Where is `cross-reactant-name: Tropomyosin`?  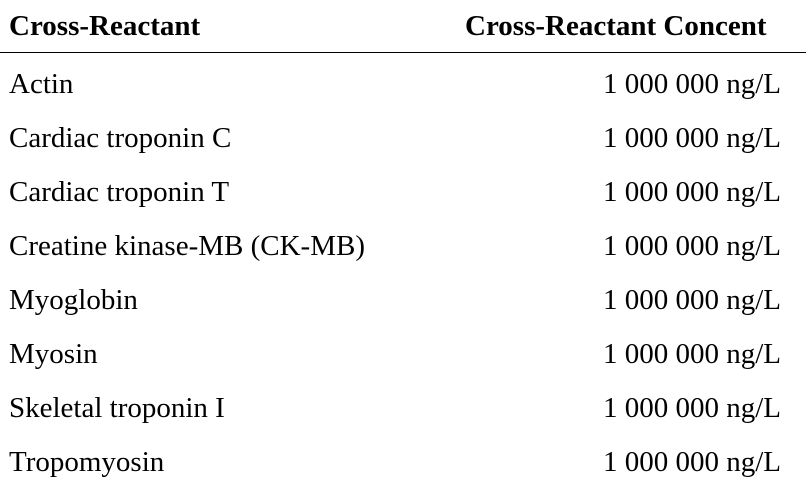 cross-reactant-name: Tropomyosin is located at coordinates (87, 462).